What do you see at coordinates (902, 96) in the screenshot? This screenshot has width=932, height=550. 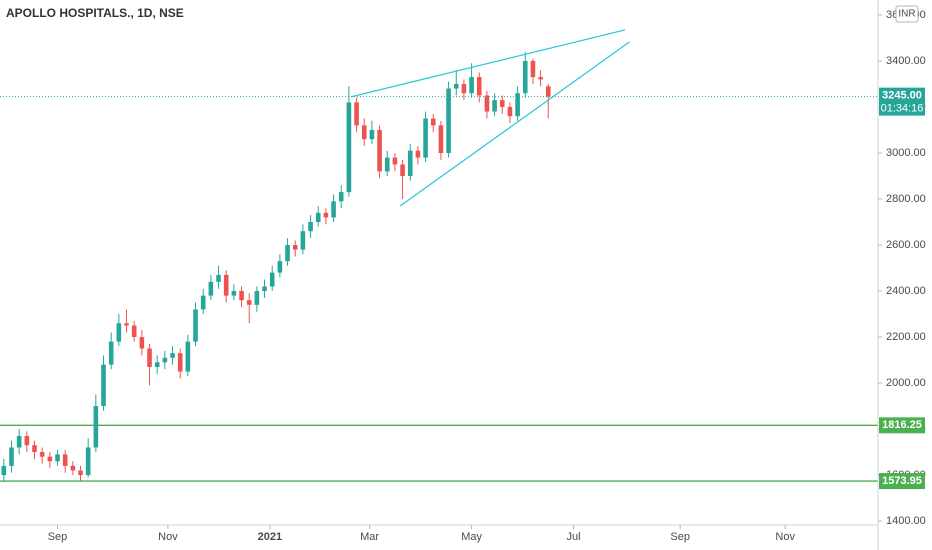 I see `last-price-label: 3245.00` at bounding box center [902, 96].